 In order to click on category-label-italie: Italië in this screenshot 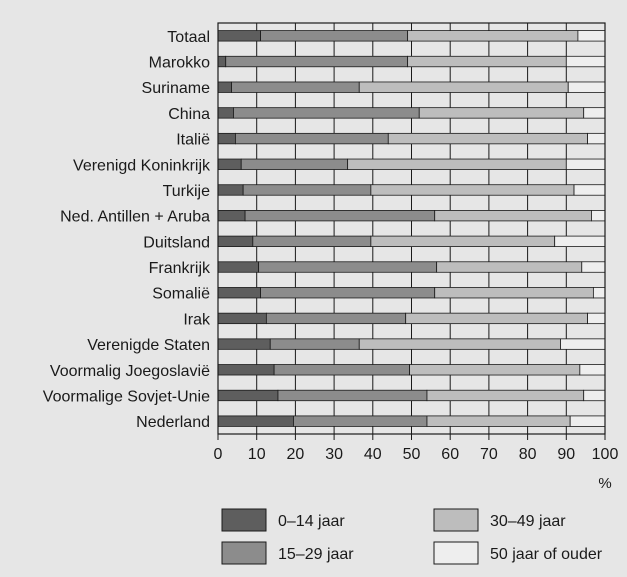, I will do `click(193, 140)`.